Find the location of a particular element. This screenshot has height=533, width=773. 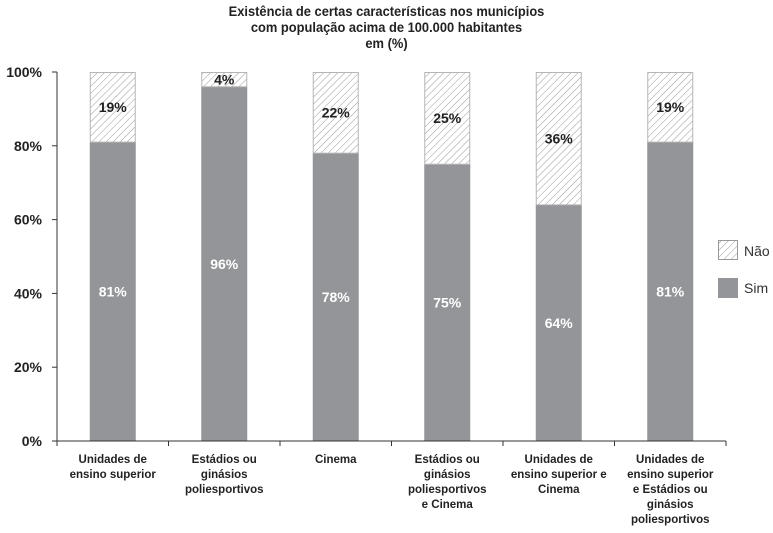

data-label-nao: 22% is located at coordinates (336, 113).